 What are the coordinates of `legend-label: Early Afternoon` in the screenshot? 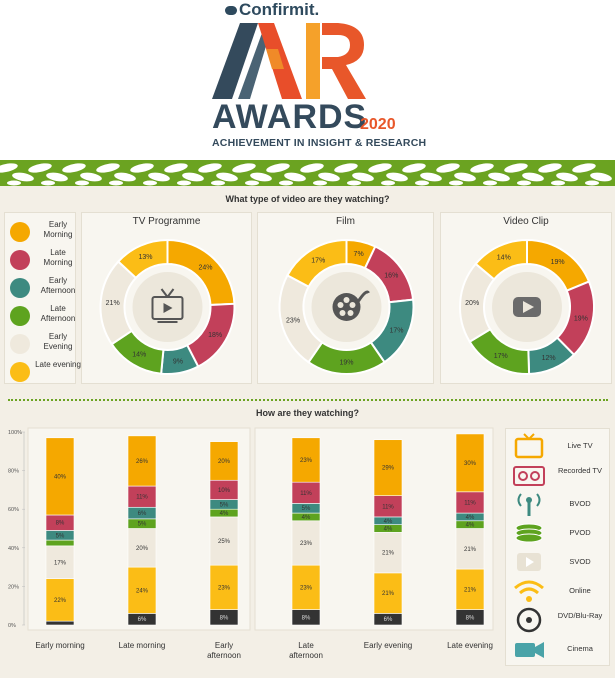 It's located at (58, 285).